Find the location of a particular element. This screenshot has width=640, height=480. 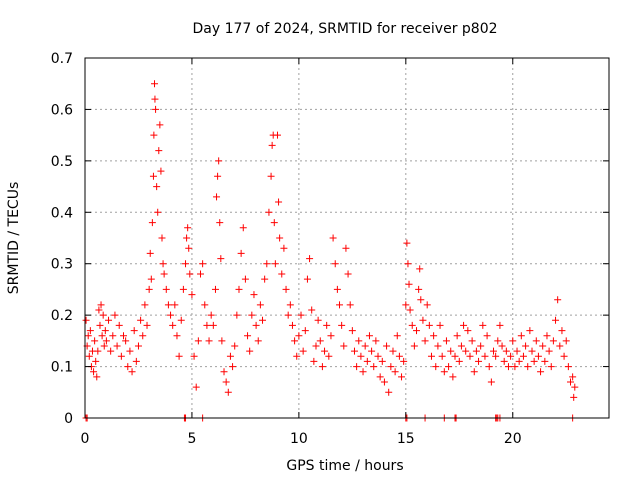

x-tick-label: 0 is located at coordinates (85, 439).